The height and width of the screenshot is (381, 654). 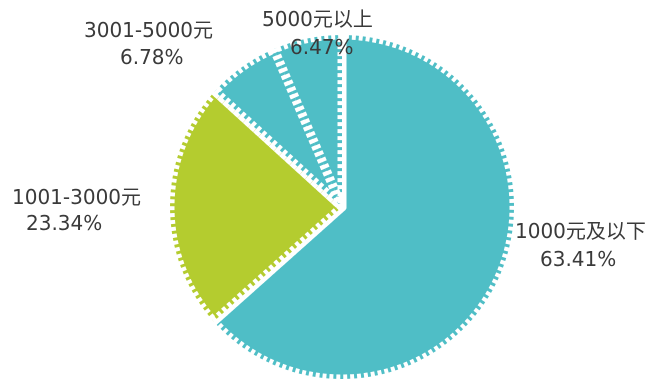 I want to click on slice-percent-5000-and-above: 6.47%, so click(x=322, y=47).